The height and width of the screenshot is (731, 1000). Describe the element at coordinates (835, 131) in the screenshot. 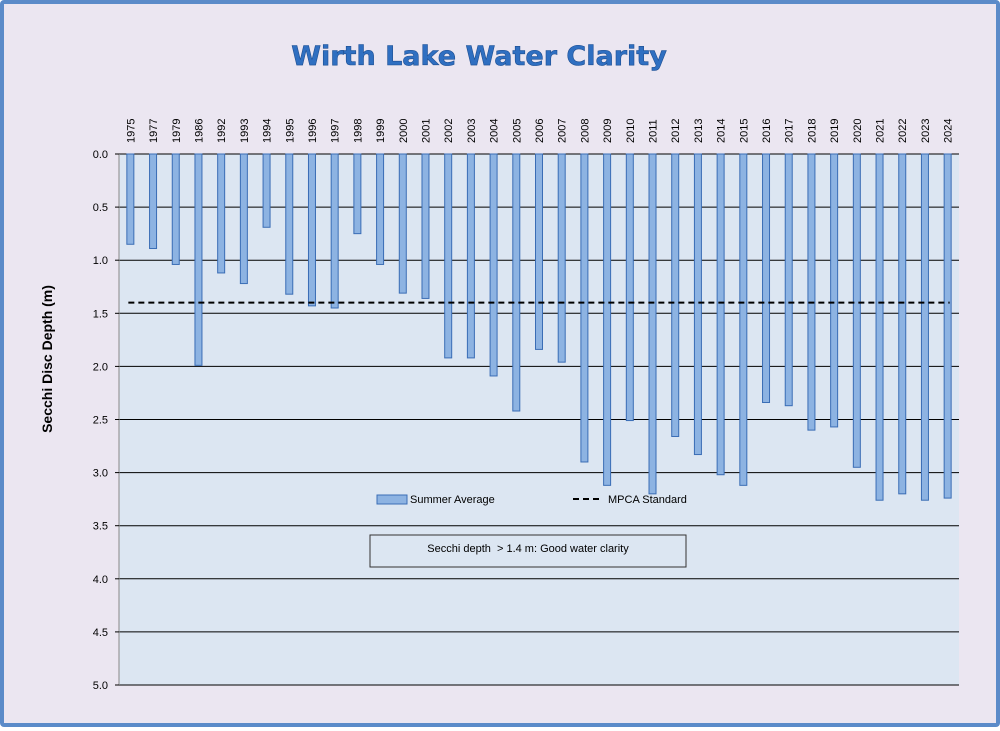

I see `x-tick-label-2019: 2019` at that location.